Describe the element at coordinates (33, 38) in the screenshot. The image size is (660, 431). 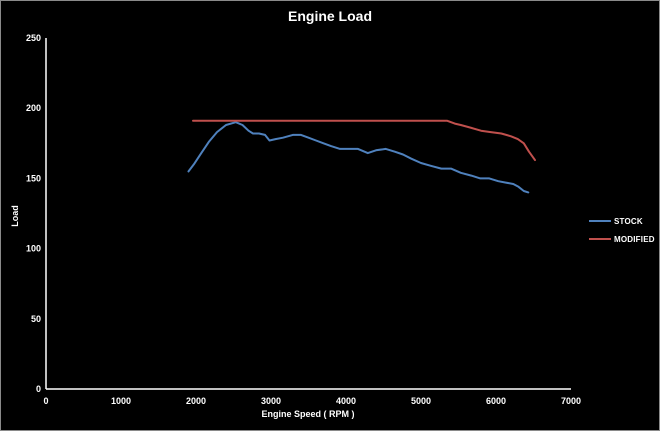
I see `y-tick-label: 250` at that location.